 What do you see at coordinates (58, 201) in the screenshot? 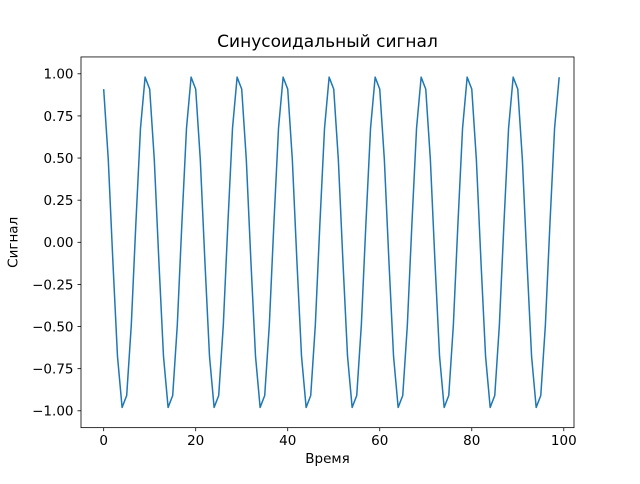
I see `y-tick-label: 0.25` at bounding box center [58, 201].